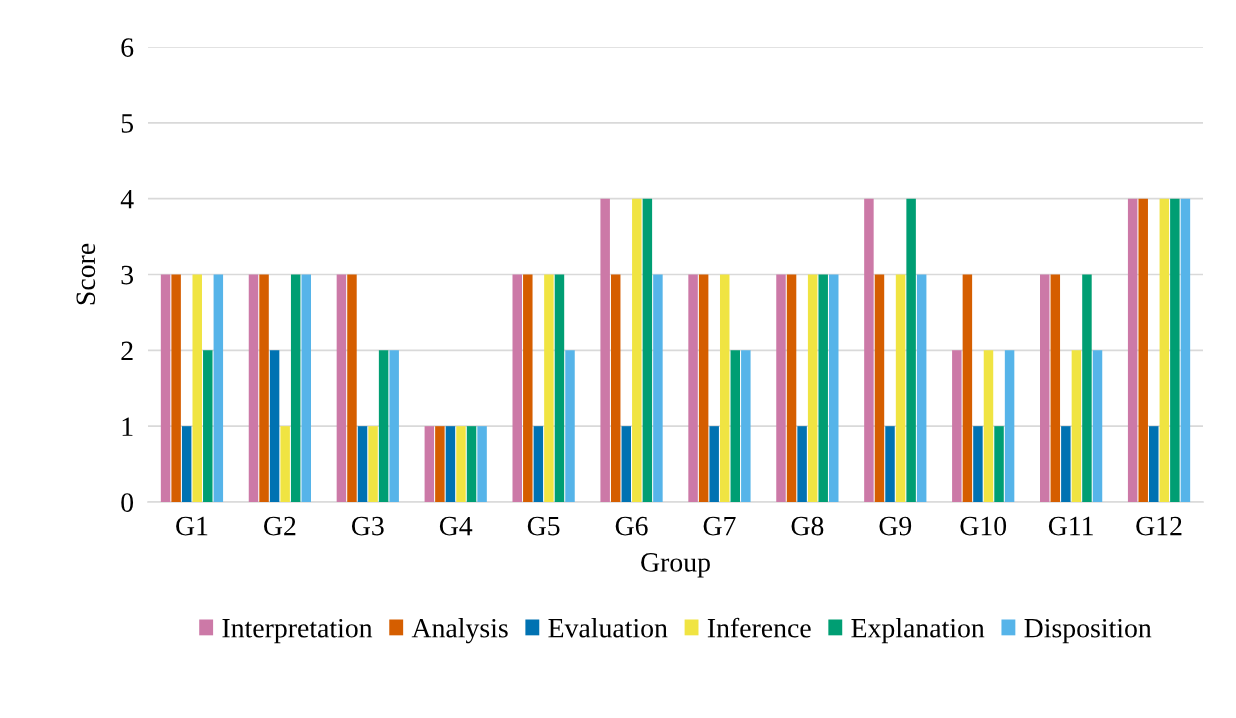 The image size is (1236, 718). I want to click on y-tick-label: 6, so click(127, 47).